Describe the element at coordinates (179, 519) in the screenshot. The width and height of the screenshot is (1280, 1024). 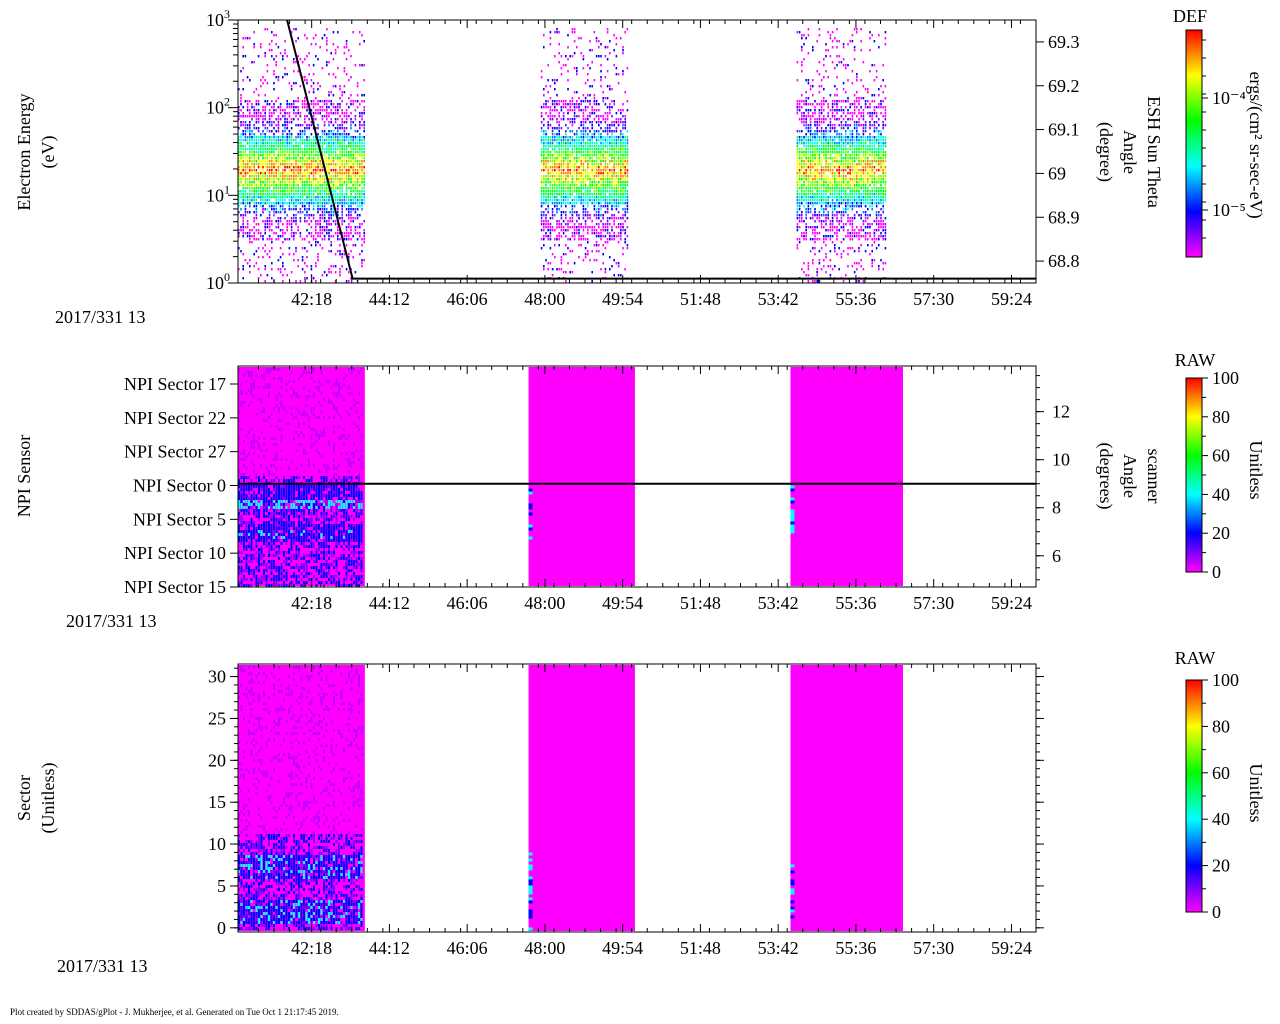
I see `y-tick-label: NPI Sector 5` at that location.